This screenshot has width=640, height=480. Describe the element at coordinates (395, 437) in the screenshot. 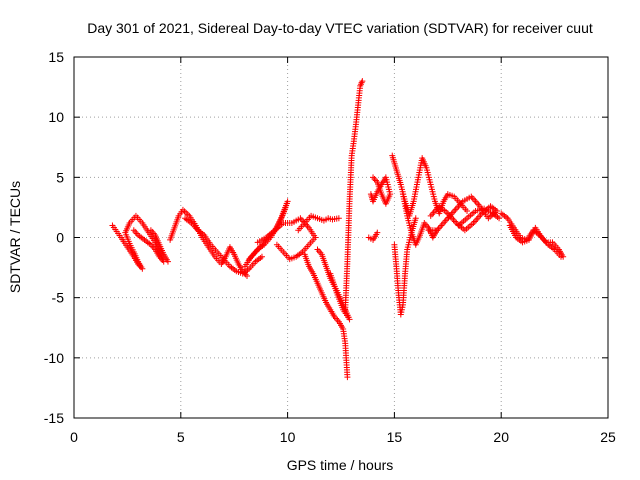

I see `x-tick-label: 15` at that location.